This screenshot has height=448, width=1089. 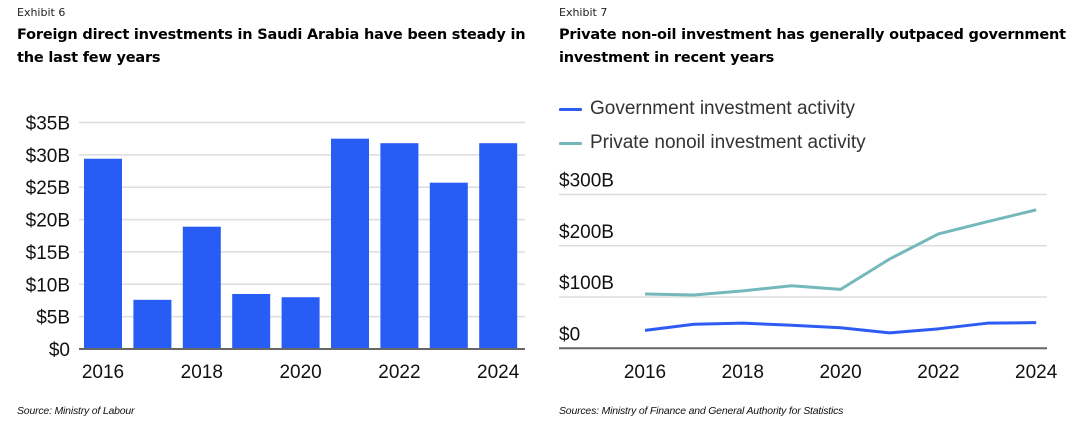 What do you see at coordinates (41, 12) in the screenshot?
I see `exhibit-label: Exhibit 6` at bounding box center [41, 12].